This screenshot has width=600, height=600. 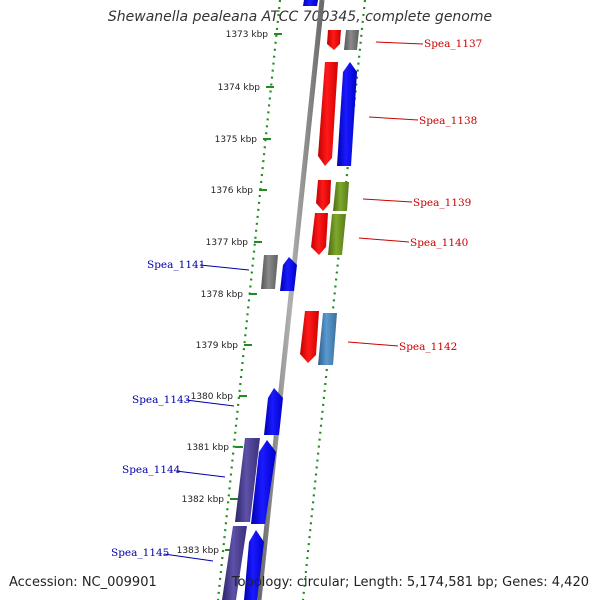 I want to click on tick-label: 1376 kbp, so click(x=232, y=191).